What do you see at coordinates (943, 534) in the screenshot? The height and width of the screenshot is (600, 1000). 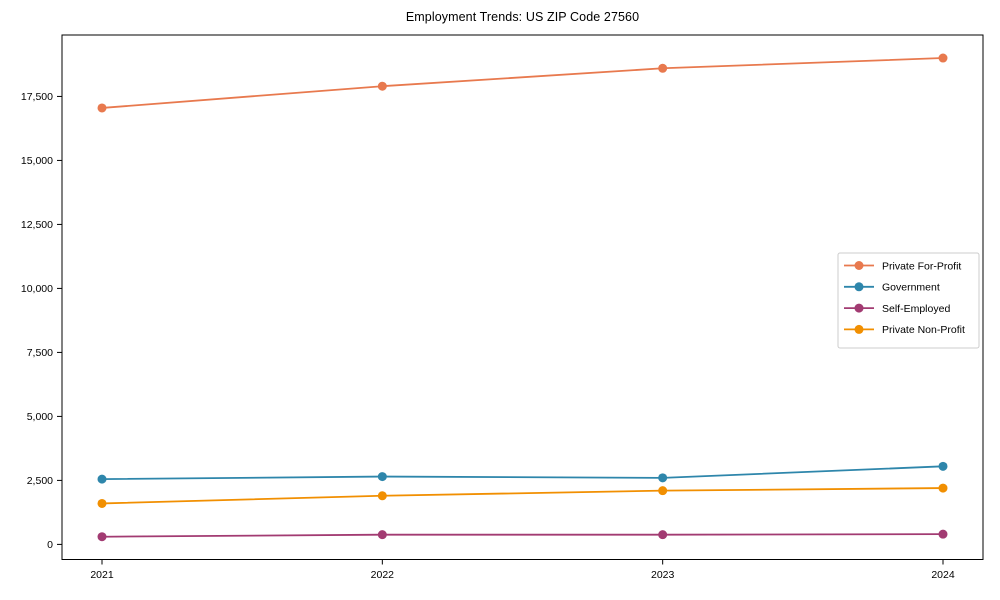 I see `data-point-self-employed-2024` at bounding box center [943, 534].